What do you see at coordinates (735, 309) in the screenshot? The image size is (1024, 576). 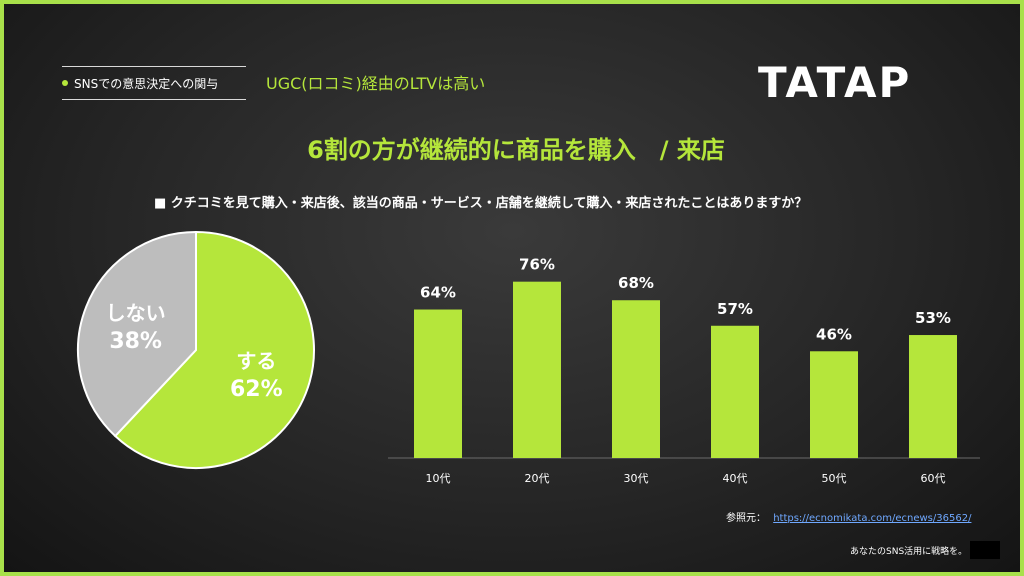 I see `bar-value-label-3: 57%` at bounding box center [735, 309].